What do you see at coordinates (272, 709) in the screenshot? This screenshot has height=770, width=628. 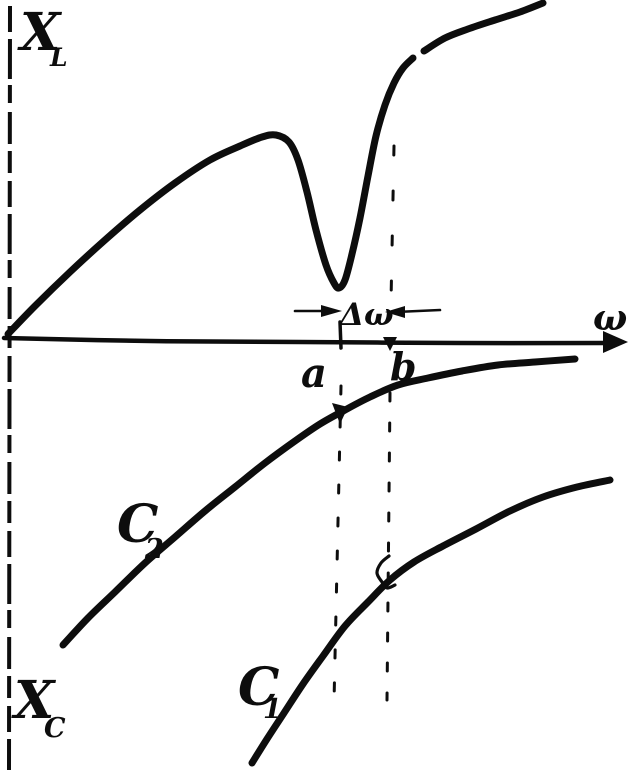 I see `c1-curve-label-subscript: 1` at bounding box center [272, 709].